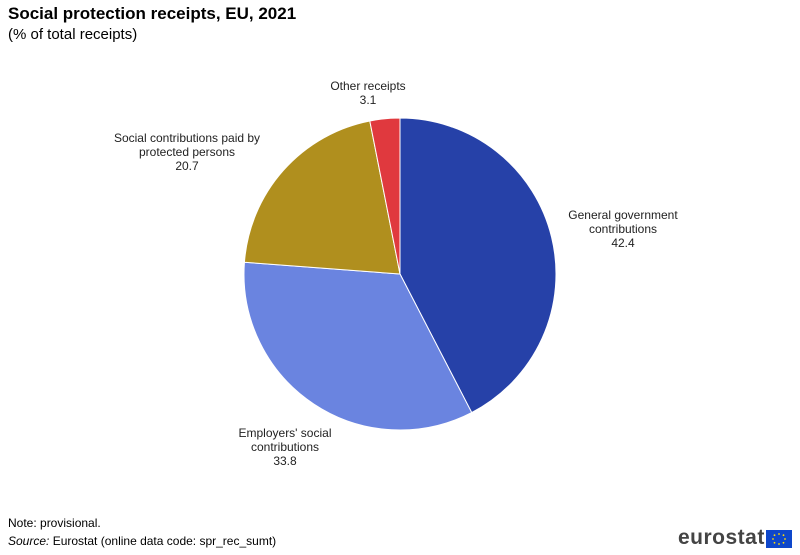  Describe the element at coordinates (623, 243) in the screenshot. I see `value-label: 42.4` at that location.